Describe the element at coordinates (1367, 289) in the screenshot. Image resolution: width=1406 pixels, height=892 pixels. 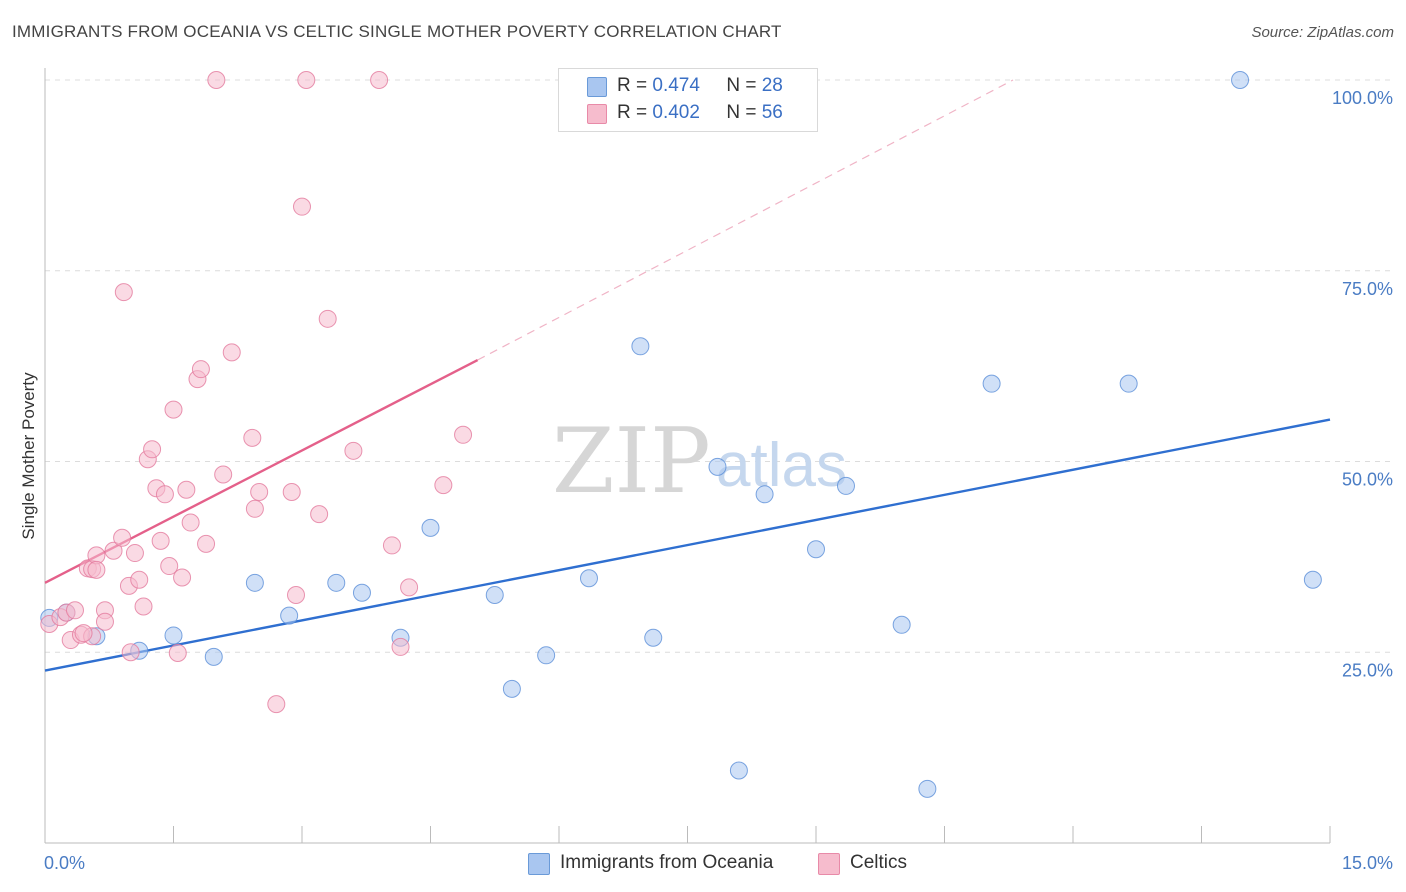
I see `y-tick-label: 75.0%` at that location.